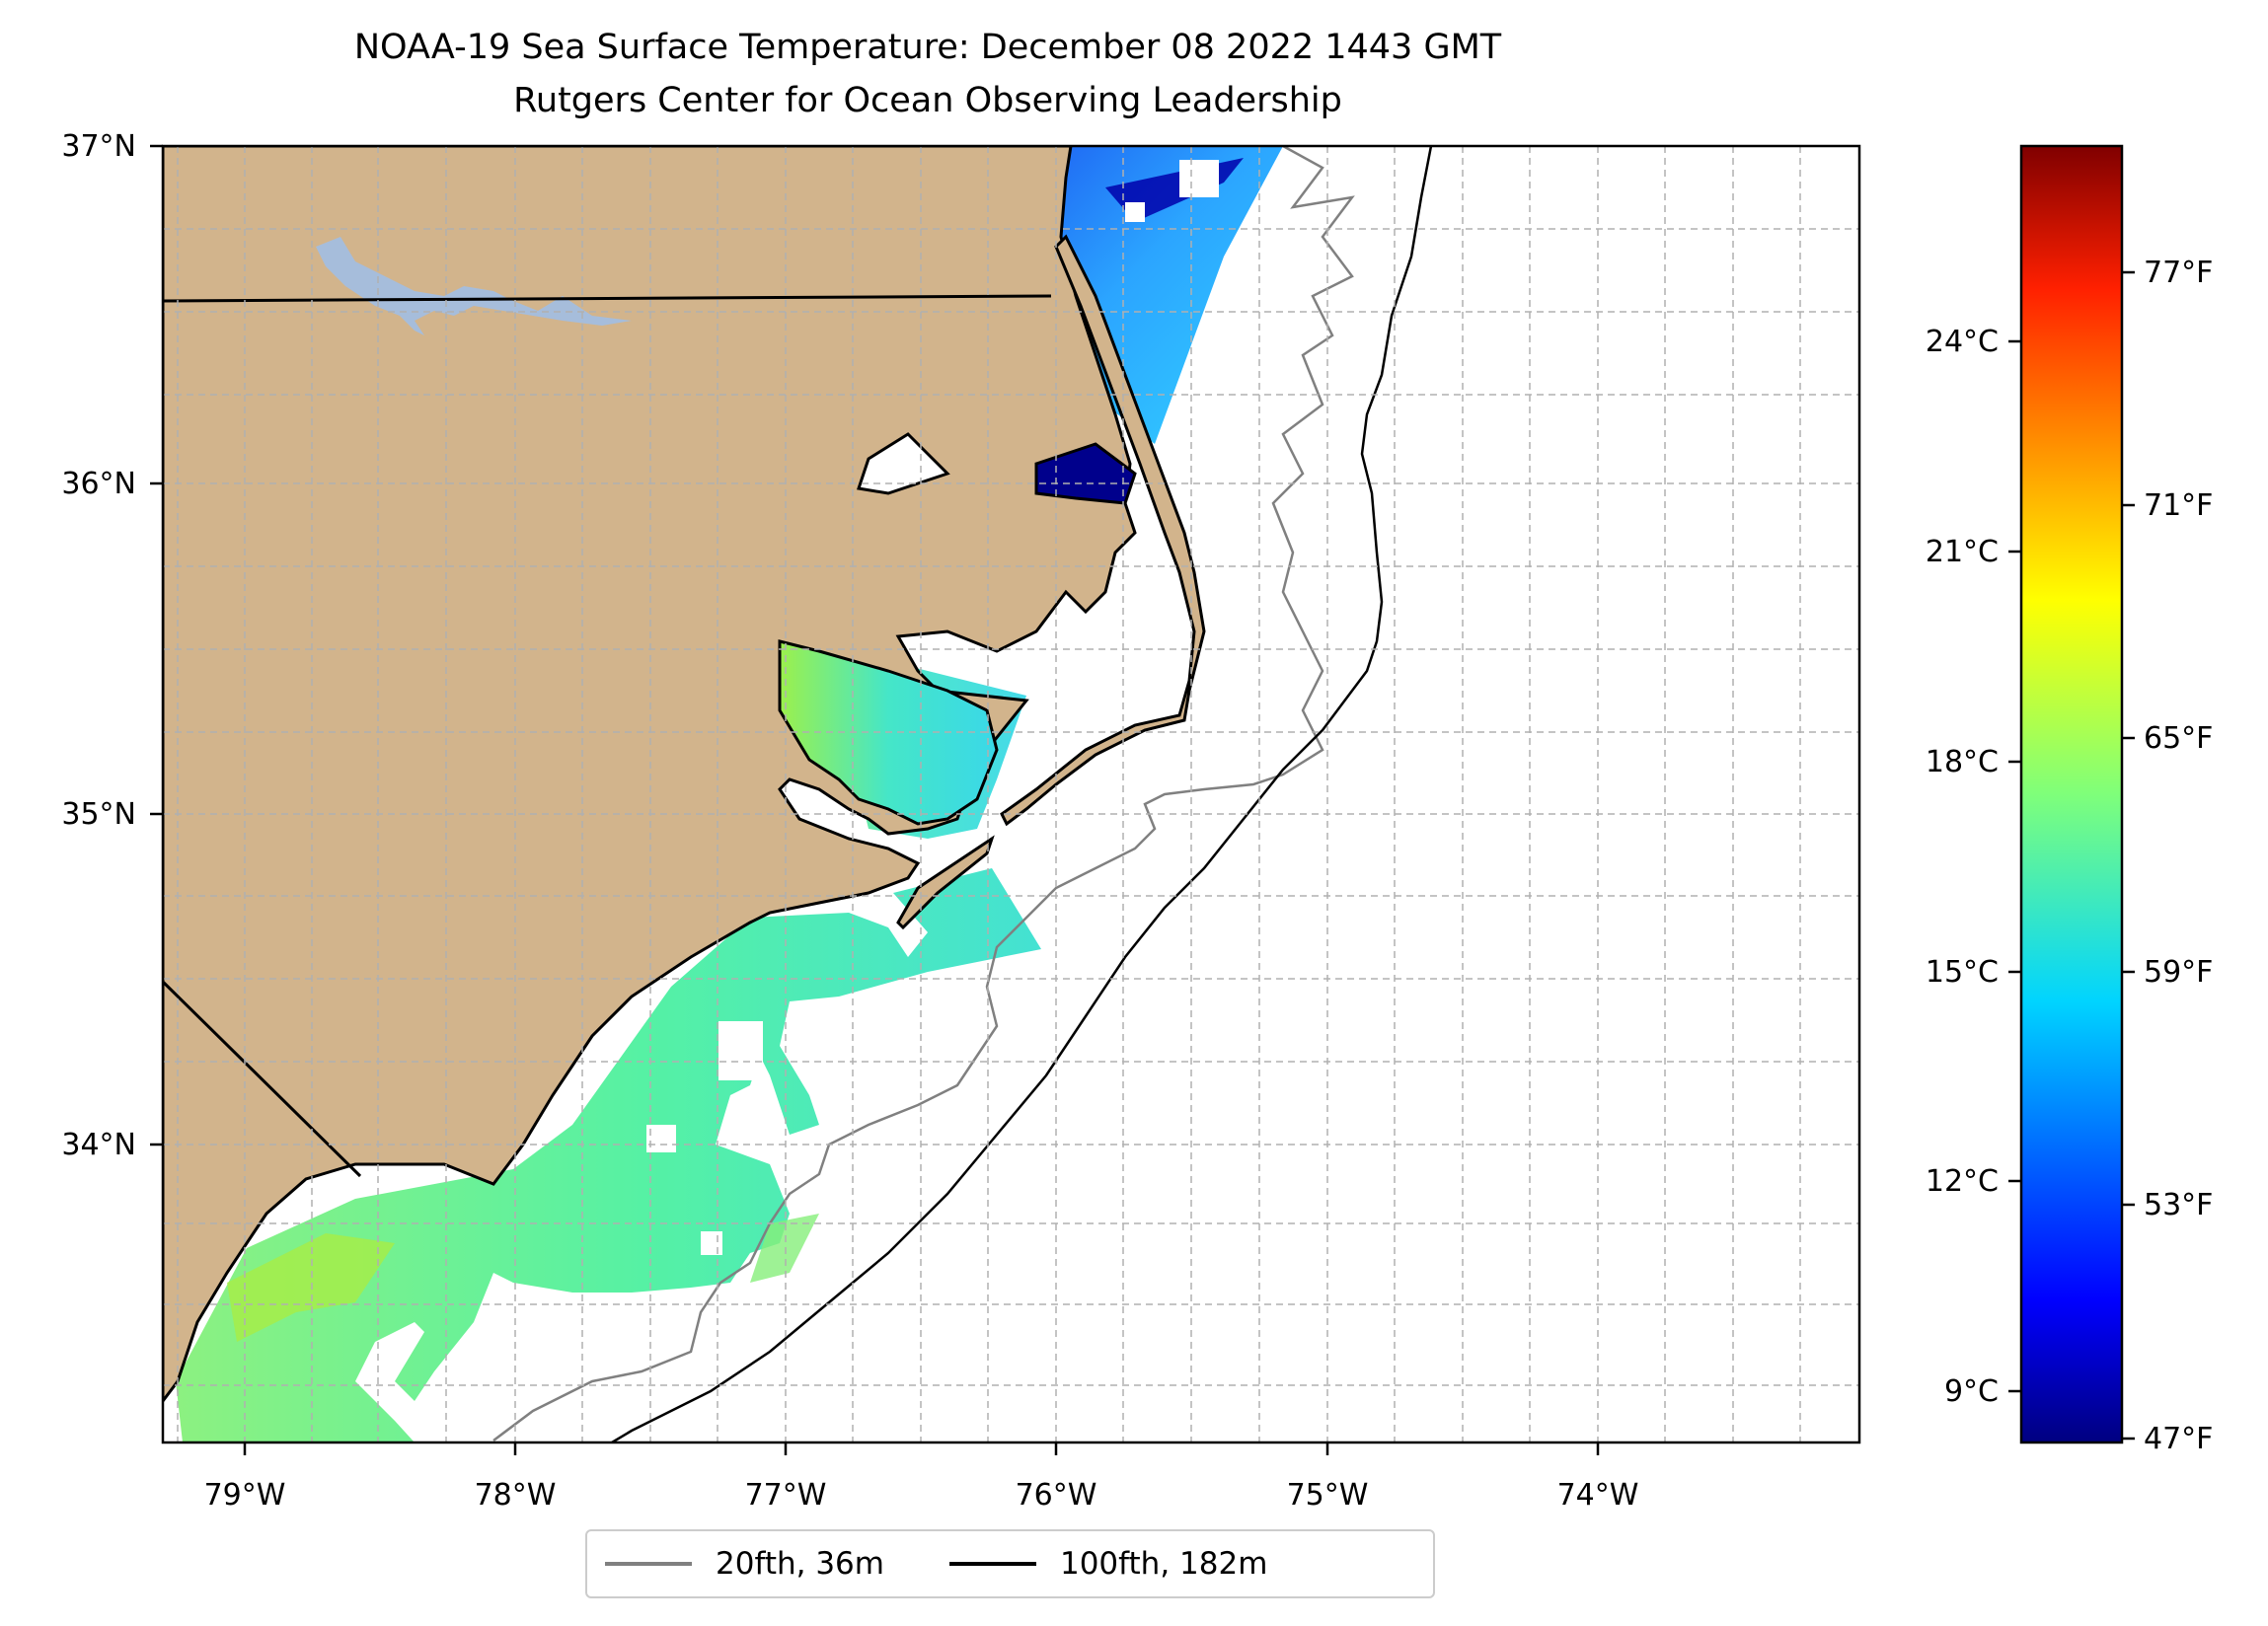 This screenshot has width=2268, height=1626. I want to click on lat-label-35n: 35°N, so click(98, 814).